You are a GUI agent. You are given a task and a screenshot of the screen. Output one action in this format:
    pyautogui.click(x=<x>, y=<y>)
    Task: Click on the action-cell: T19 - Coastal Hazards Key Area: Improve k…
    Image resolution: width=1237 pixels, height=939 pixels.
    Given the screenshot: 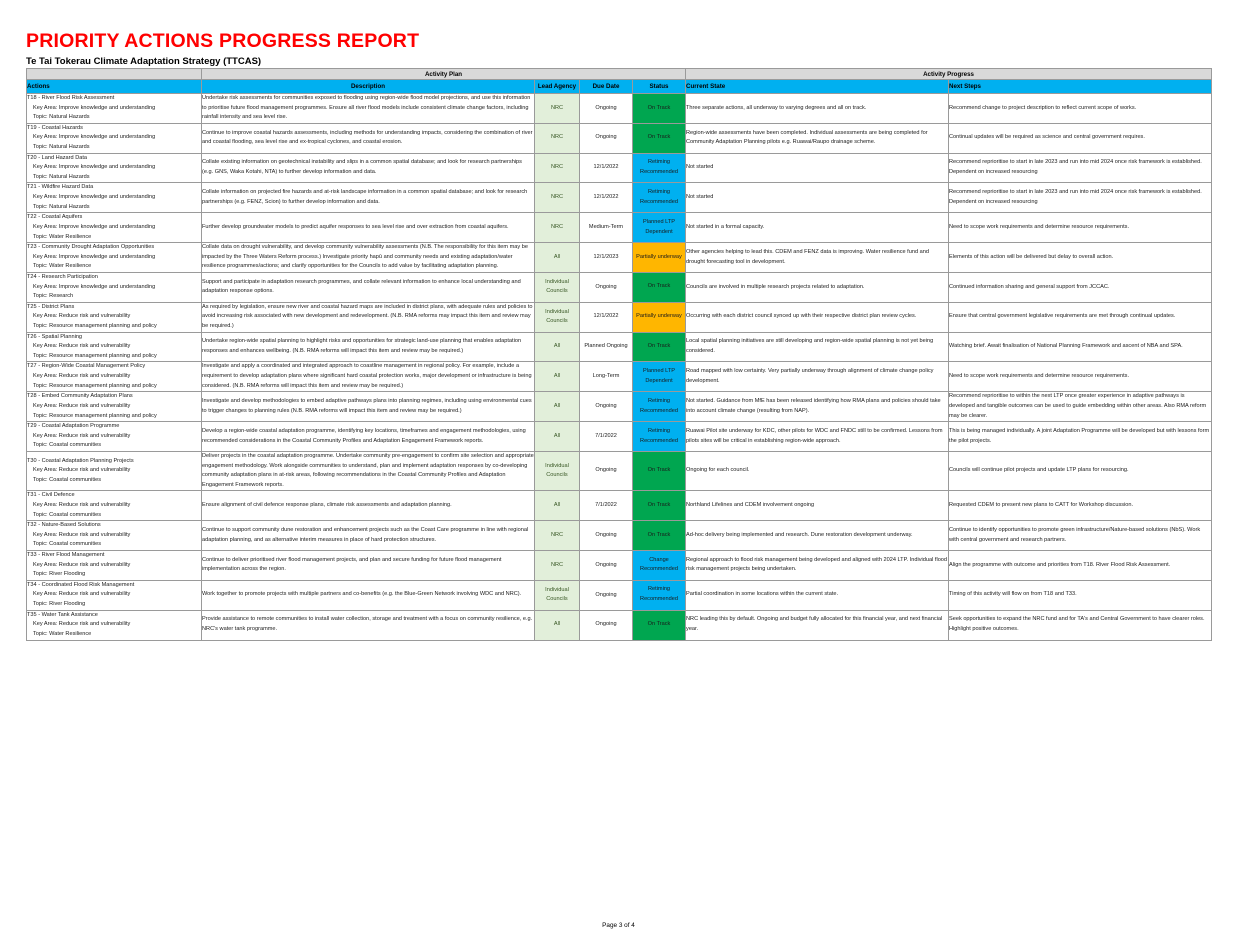 What is the action you would take?
    pyautogui.click(x=114, y=138)
    